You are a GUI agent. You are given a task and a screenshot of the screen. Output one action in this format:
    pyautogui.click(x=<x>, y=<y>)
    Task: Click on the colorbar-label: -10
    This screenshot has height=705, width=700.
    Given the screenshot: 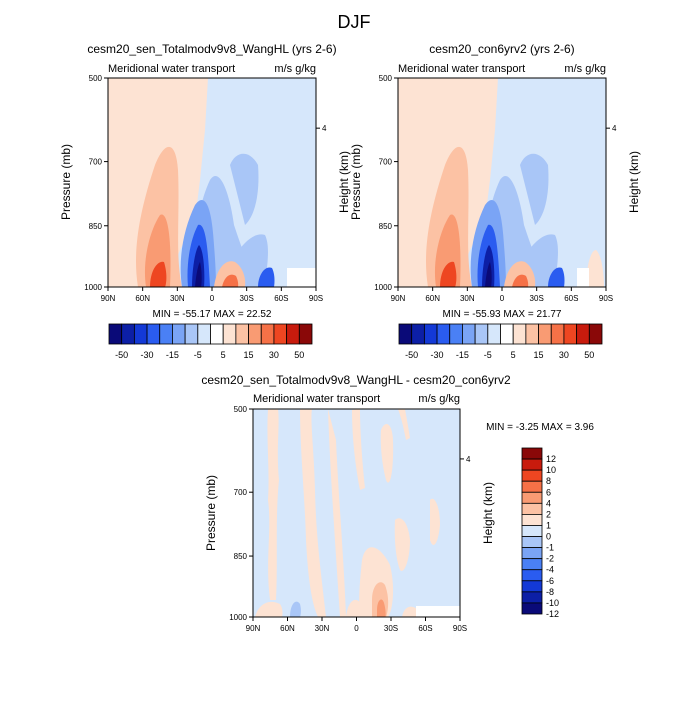 What is the action you would take?
    pyautogui.click(x=552, y=603)
    